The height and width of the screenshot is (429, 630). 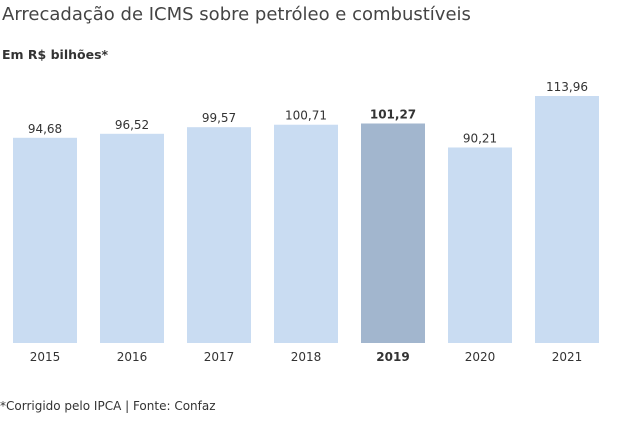 I want to click on value-label-2016: 96,52, so click(x=132, y=125).